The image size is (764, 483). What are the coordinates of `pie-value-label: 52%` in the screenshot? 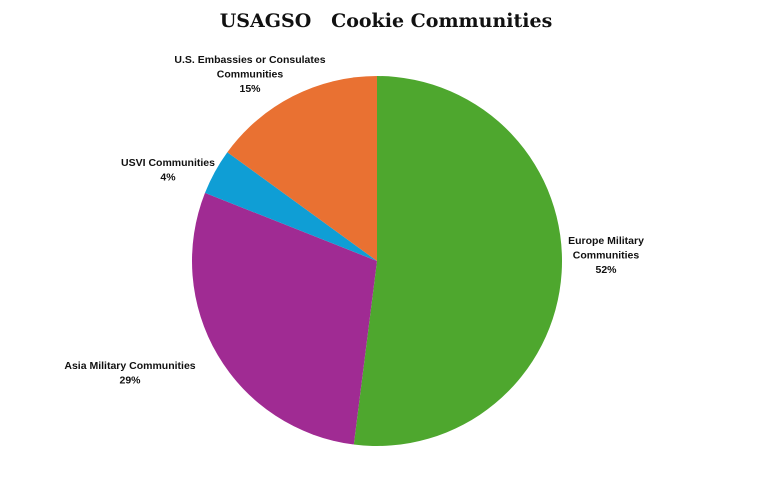 It's located at (606, 270).